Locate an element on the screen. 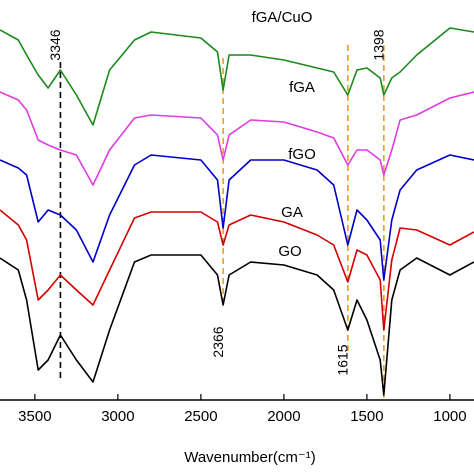 The image size is (474, 474). x-tick-label: 2500 is located at coordinates (200, 416).